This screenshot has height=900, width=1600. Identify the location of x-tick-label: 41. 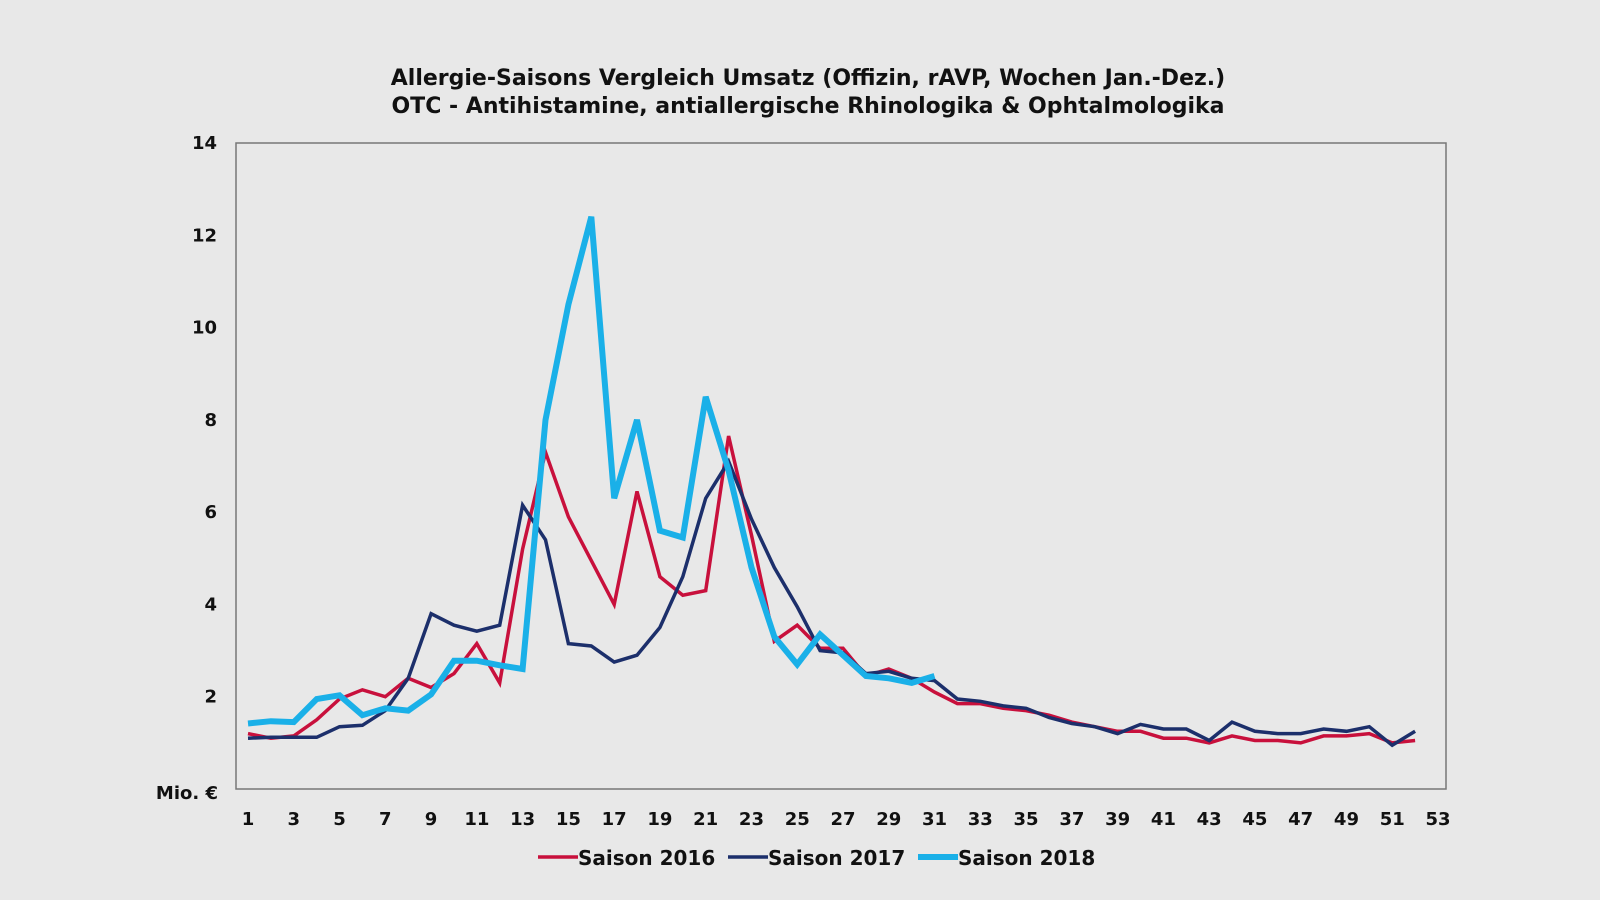
(1163, 819).